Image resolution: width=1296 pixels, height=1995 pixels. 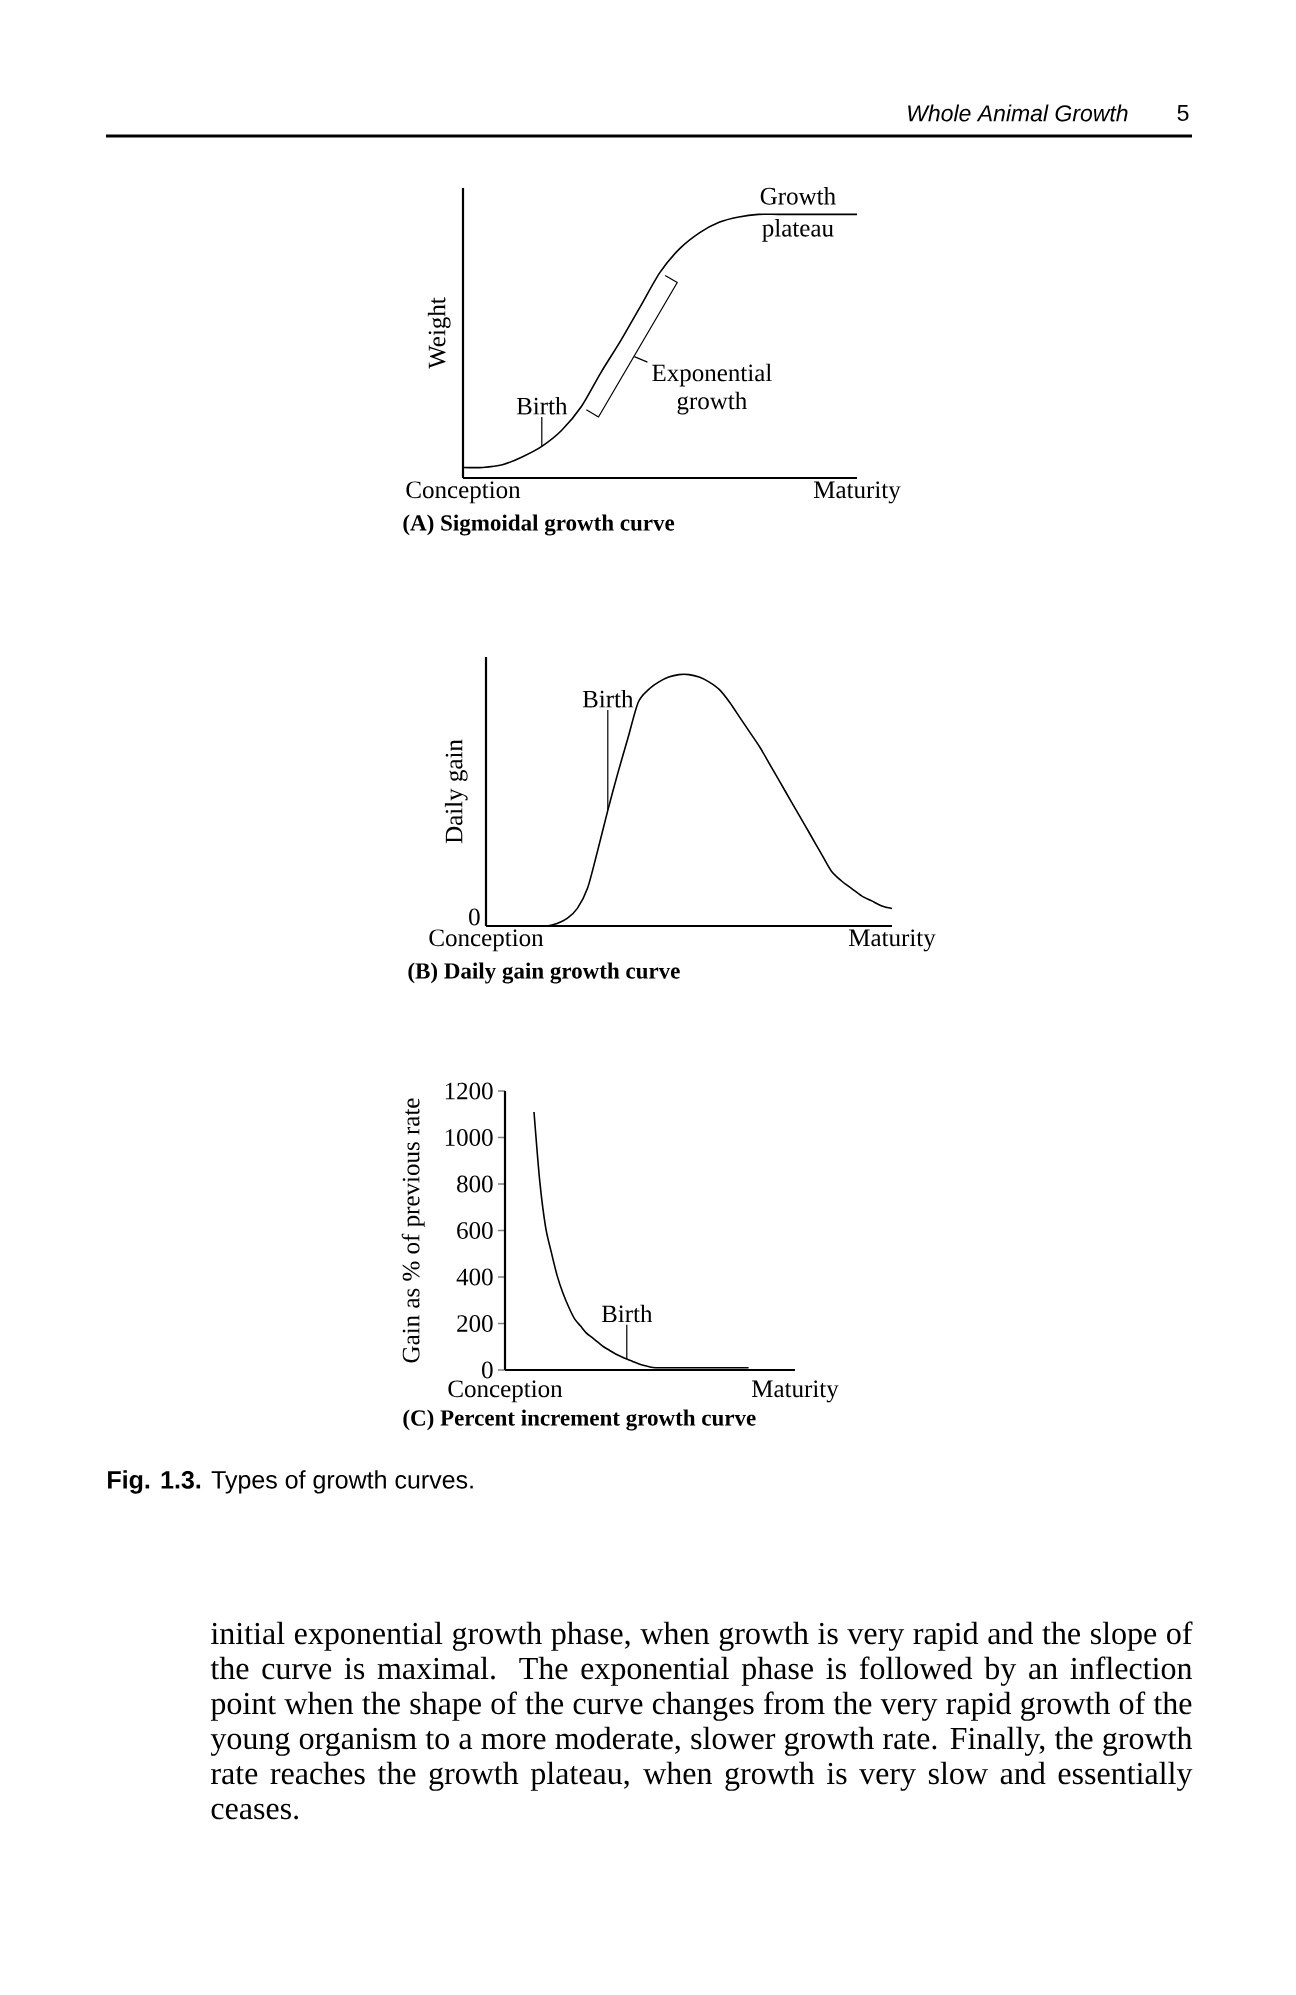 I want to click on text: Whole Animal Growth, so click(x=1018, y=113).